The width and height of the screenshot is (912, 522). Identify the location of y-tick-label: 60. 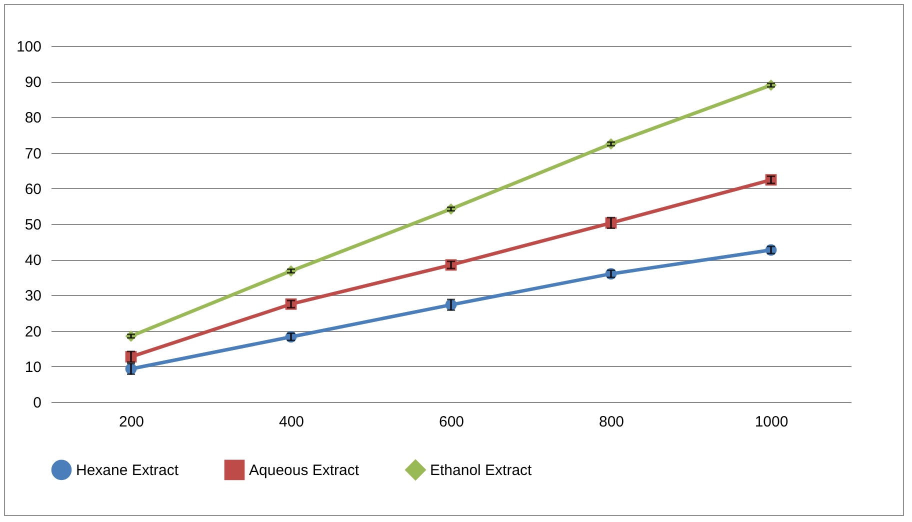
(33, 189).